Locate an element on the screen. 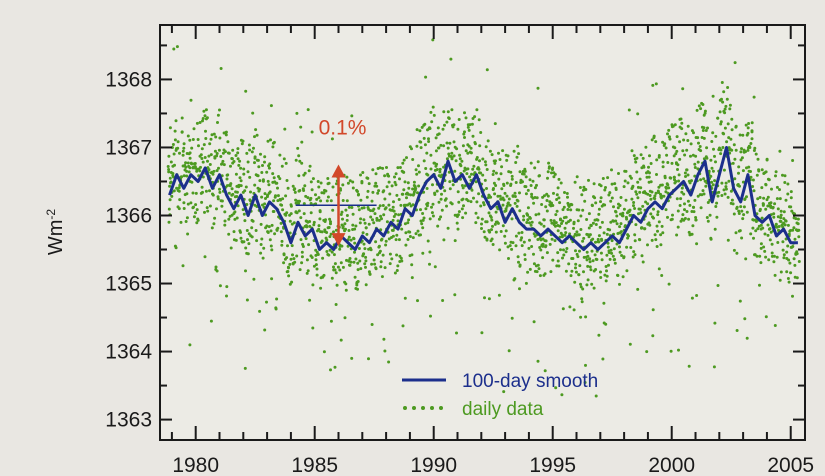 This screenshot has width=825, height=476. y-tick-label: 1363 is located at coordinates (128, 420).